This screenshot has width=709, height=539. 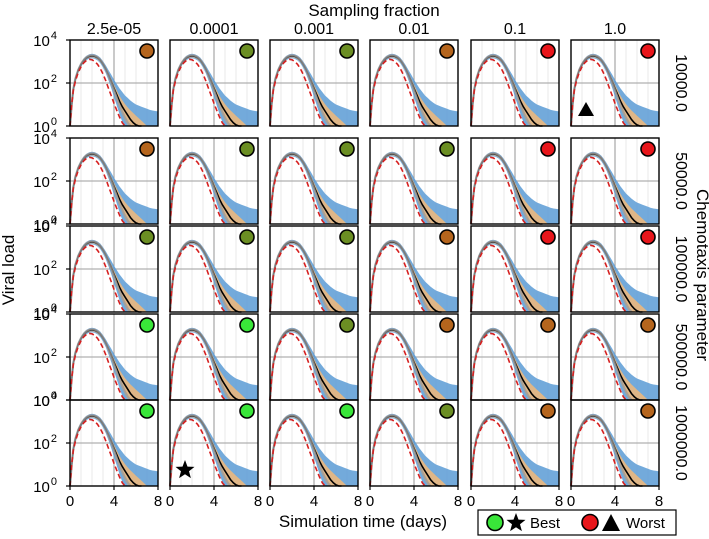 I want to click on column-label: 2.5e-05, so click(x=114, y=29).